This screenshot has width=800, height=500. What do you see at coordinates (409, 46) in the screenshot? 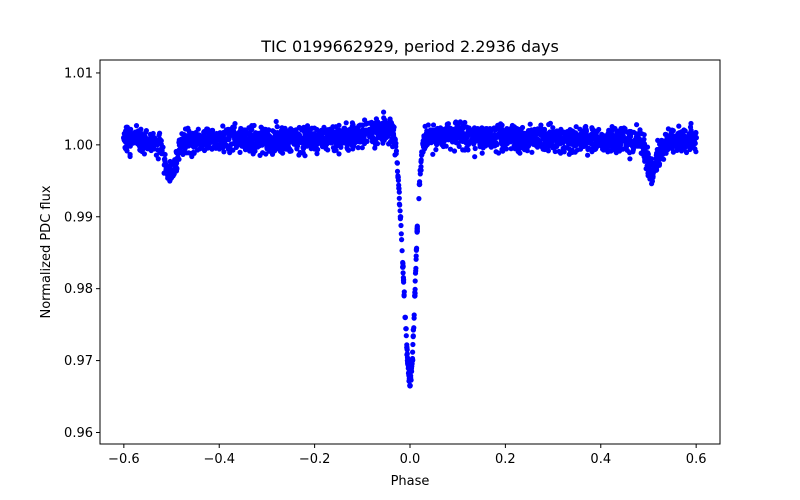
I see `chart-title: TIC 0199662929, period 2.2936 days` at bounding box center [409, 46].